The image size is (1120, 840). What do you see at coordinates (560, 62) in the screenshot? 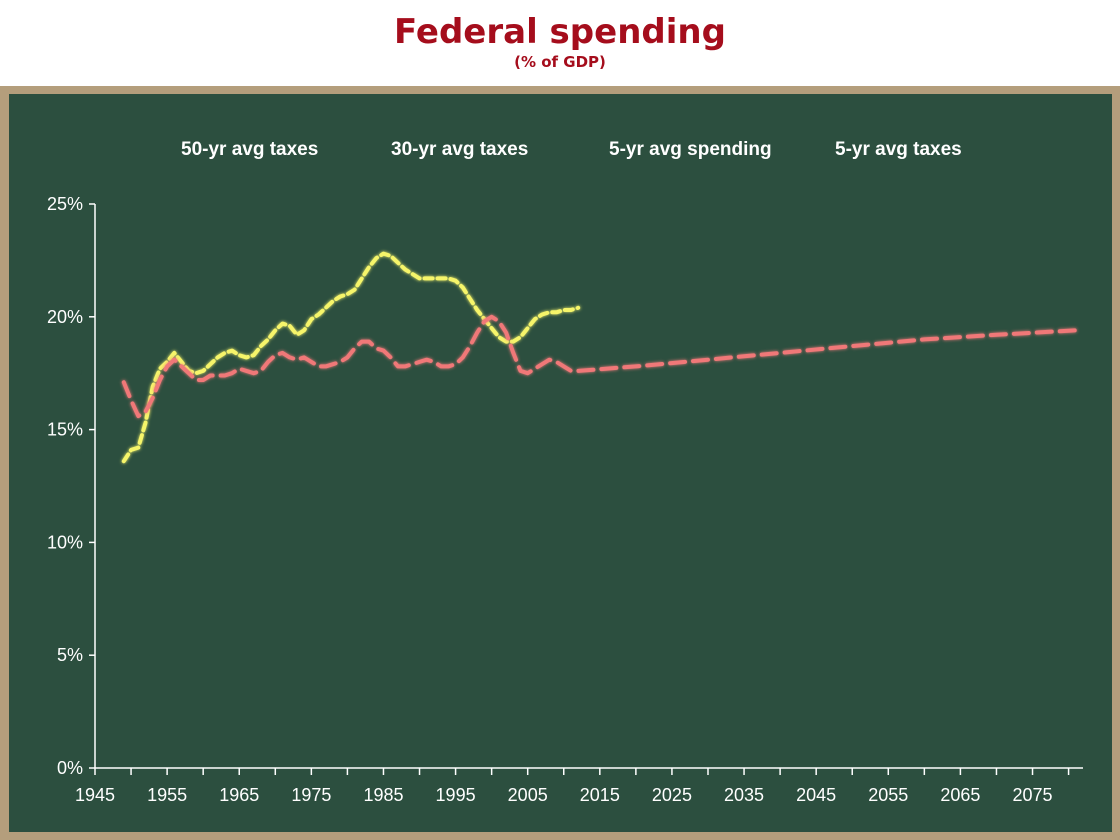
I see `chart-subtitle: (% of GDP)` at bounding box center [560, 62].